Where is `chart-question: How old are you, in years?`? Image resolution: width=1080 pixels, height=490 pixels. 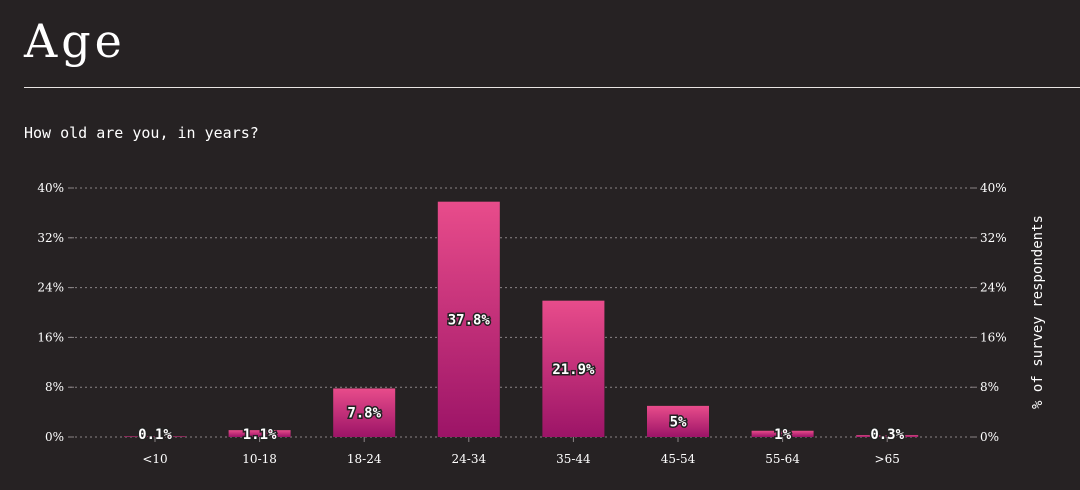
chart-question: How old are you, in years? is located at coordinates (141, 133).